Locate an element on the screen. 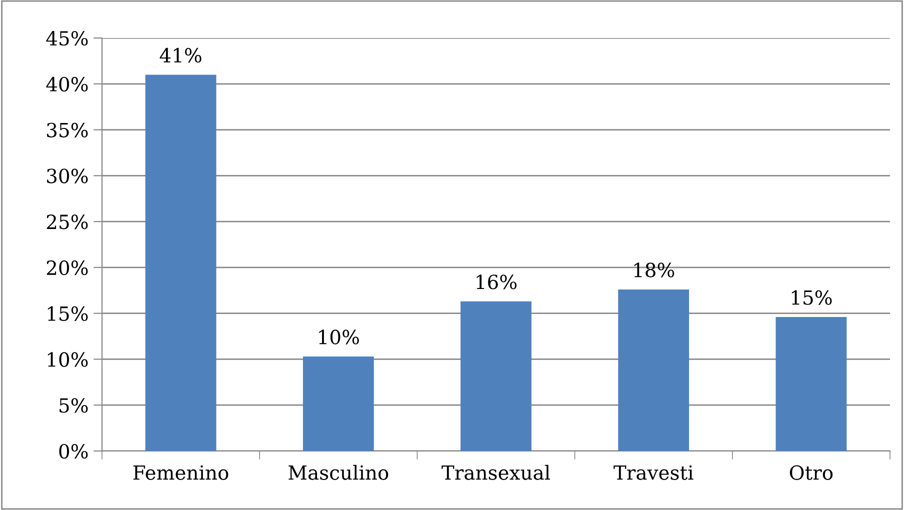  y-tick-label: 15% is located at coordinates (68, 313).